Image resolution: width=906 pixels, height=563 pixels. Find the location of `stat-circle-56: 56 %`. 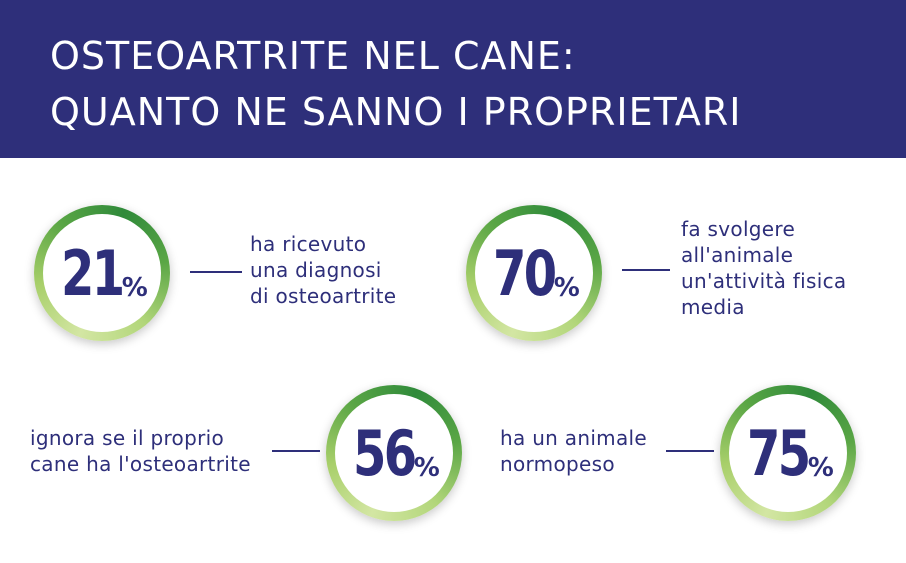

stat-circle-56: 56 % is located at coordinates (394, 453).